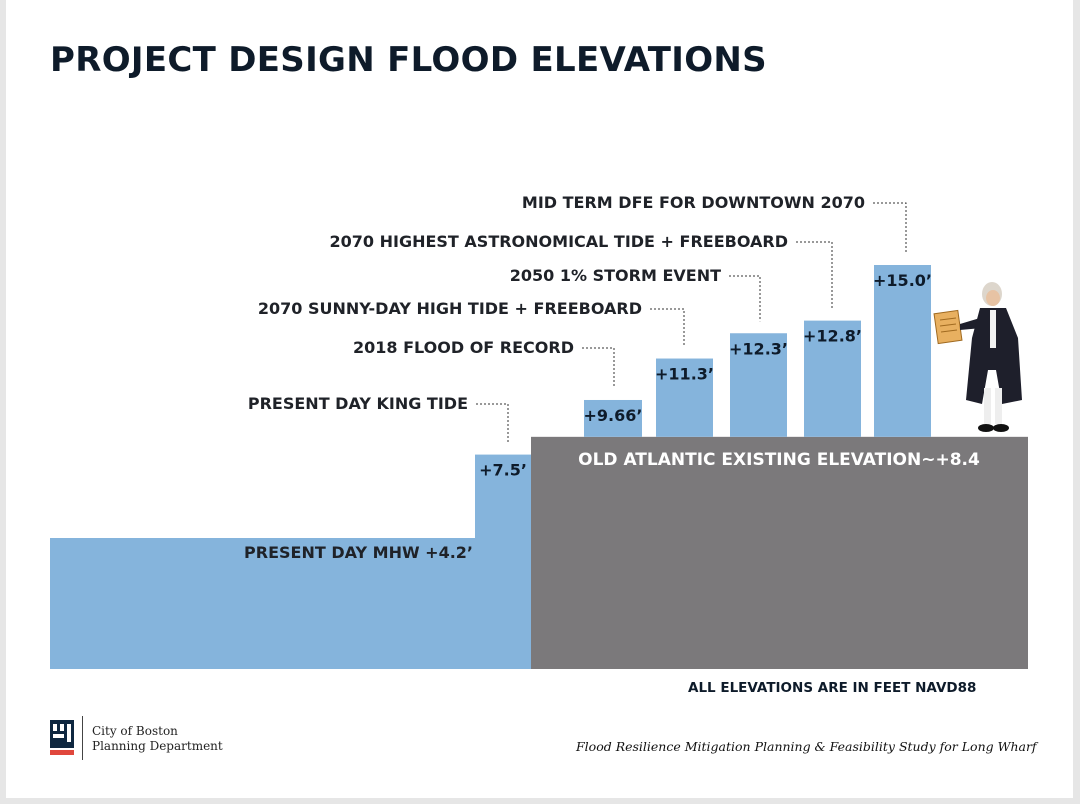 This screenshot has width=1080, height=804. I want to click on baseline-mhw-area, so click(290, 603).